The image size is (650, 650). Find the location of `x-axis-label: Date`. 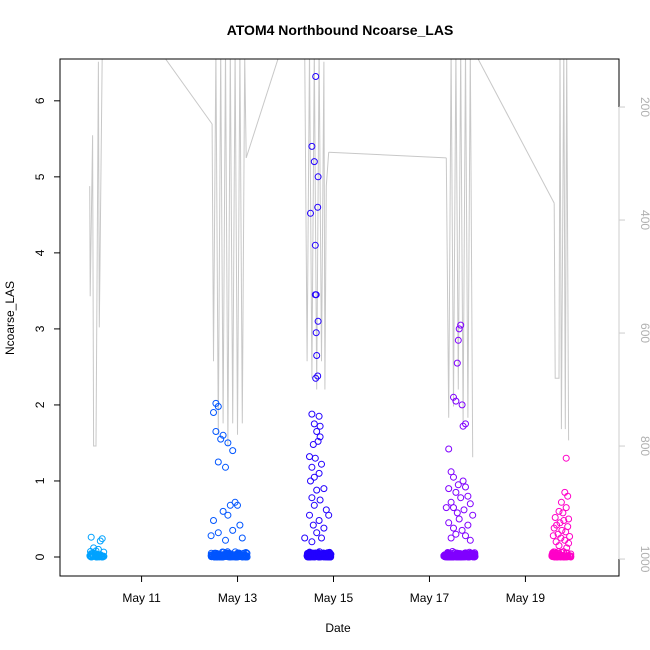

x-axis-label: Date is located at coordinates (338, 628).